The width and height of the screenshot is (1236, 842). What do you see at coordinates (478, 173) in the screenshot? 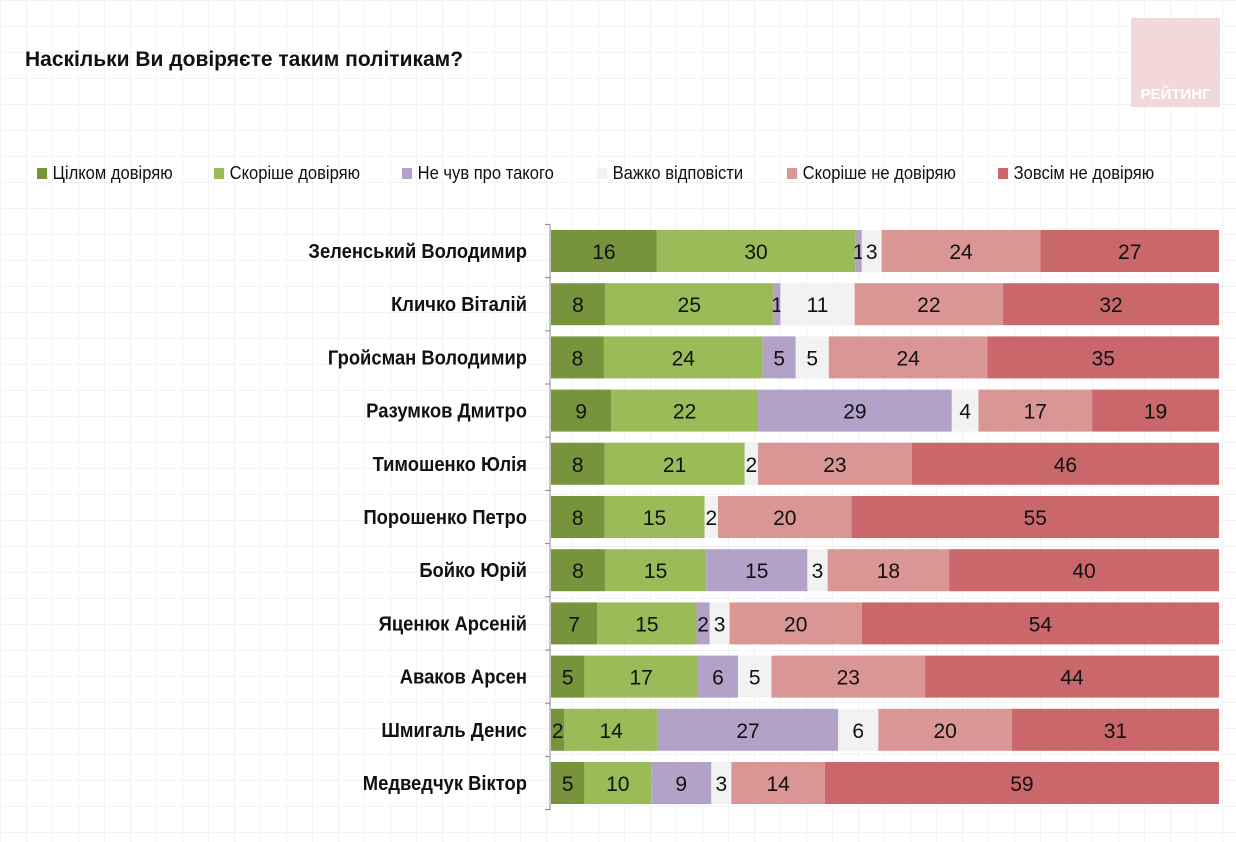
I see `legend-item: Не чув про такого` at bounding box center [478, 173].